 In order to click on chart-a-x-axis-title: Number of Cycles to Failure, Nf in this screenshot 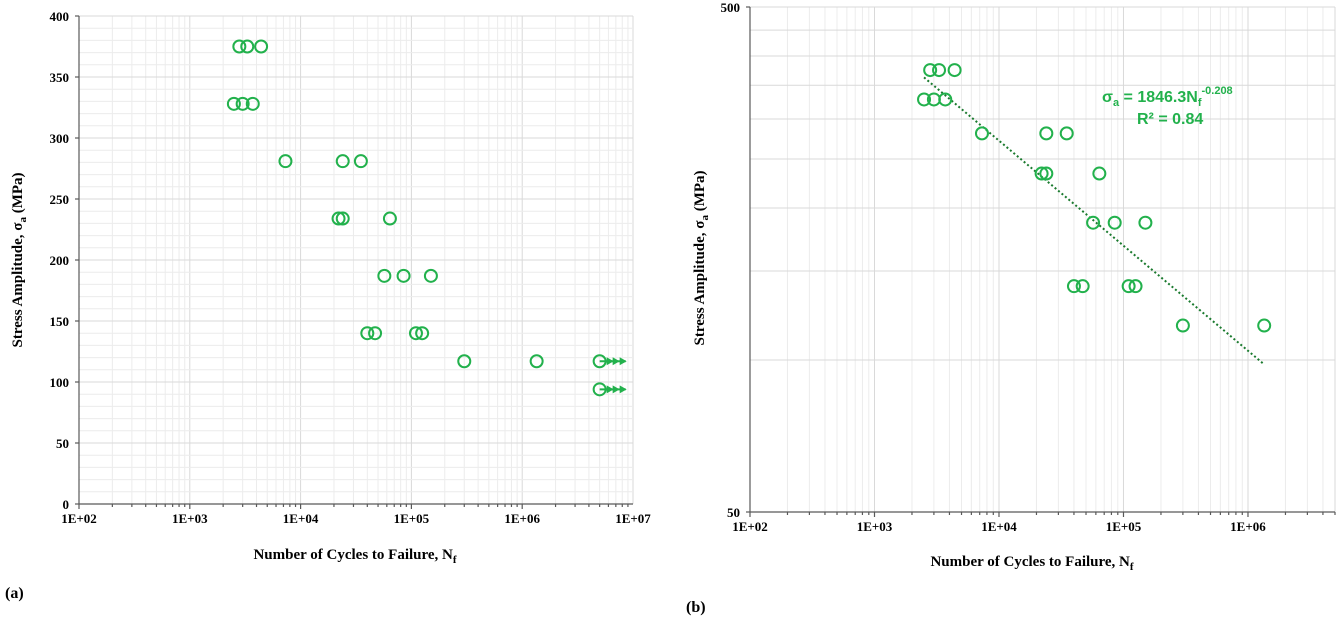, I will do `click(354, 556)`.